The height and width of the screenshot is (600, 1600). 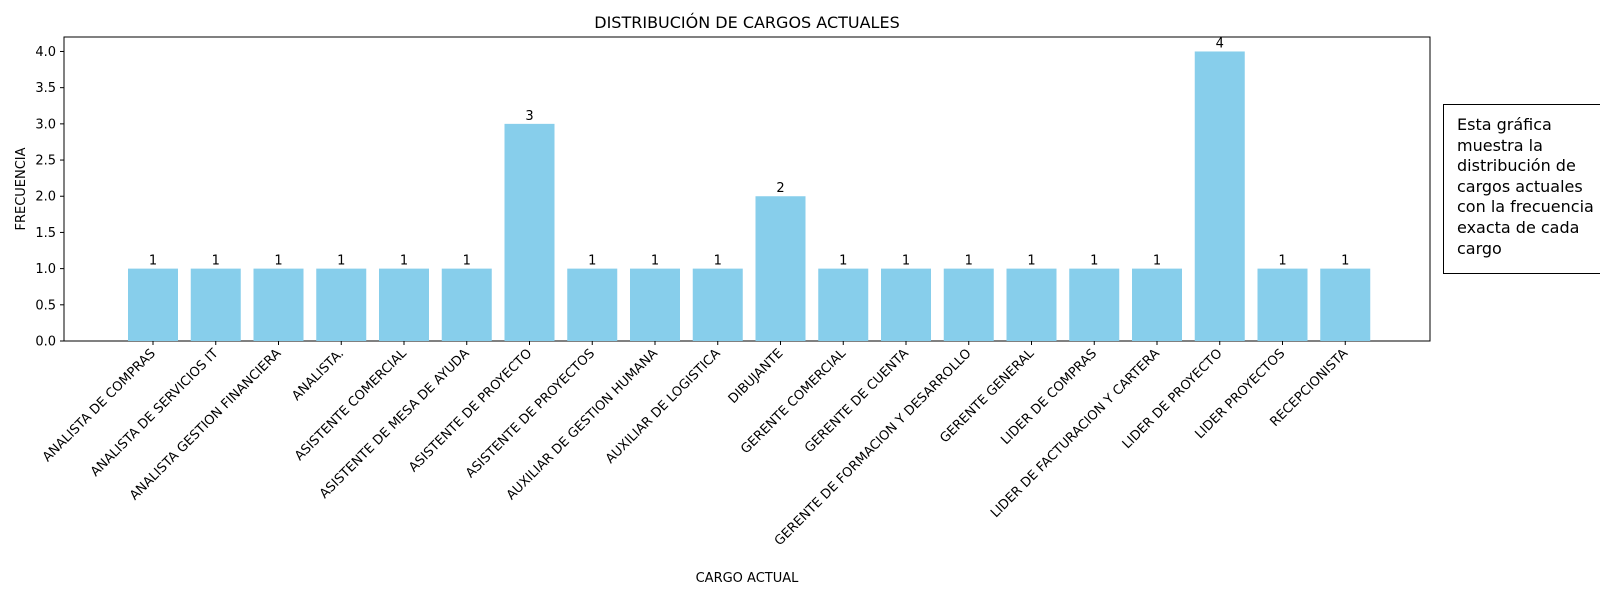 I want to click on x-axis-label: CARGO ACTUAL, so click(x=748, y=578).